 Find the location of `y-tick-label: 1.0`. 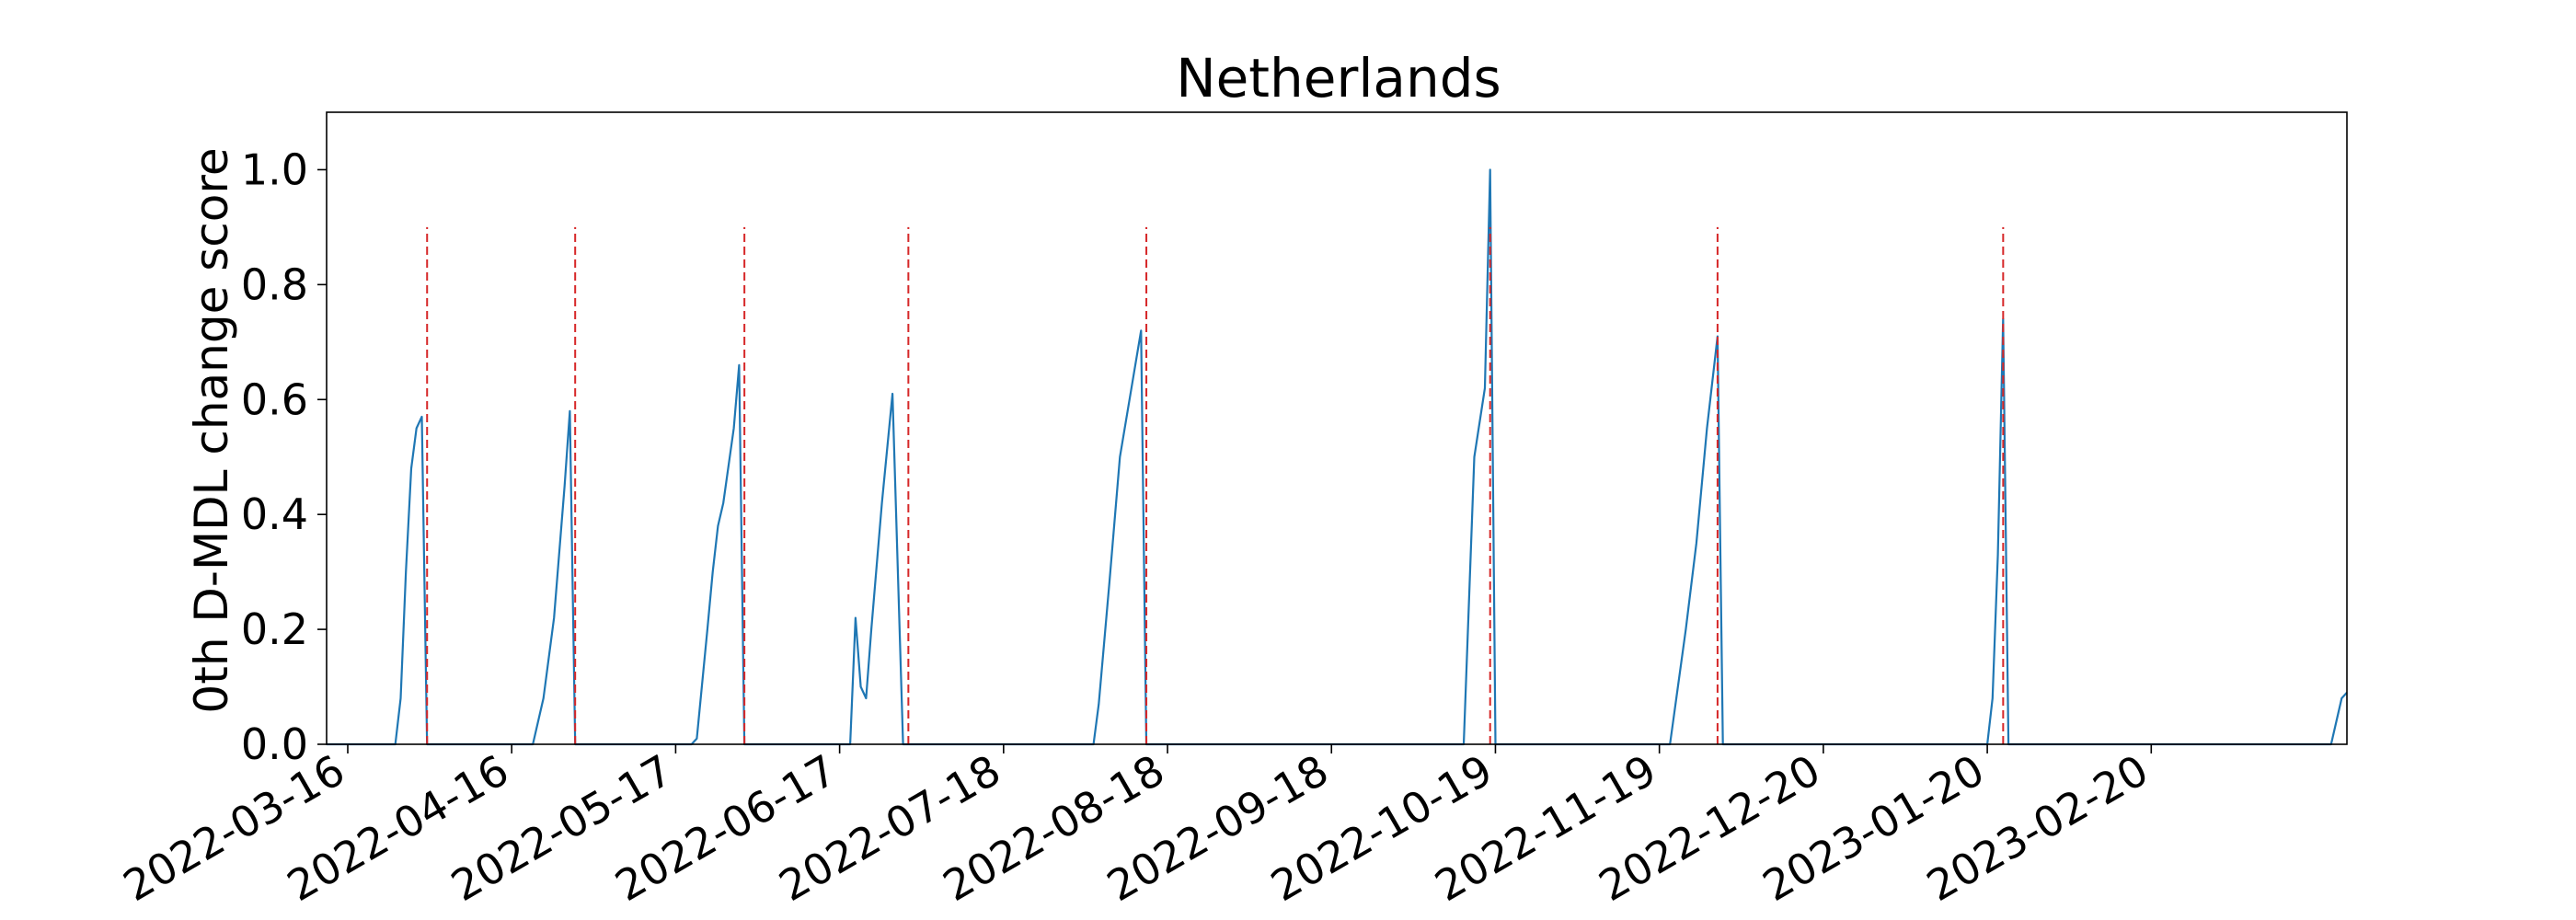

y-tick-label: 1.0 is located at coordinates (274, 169).